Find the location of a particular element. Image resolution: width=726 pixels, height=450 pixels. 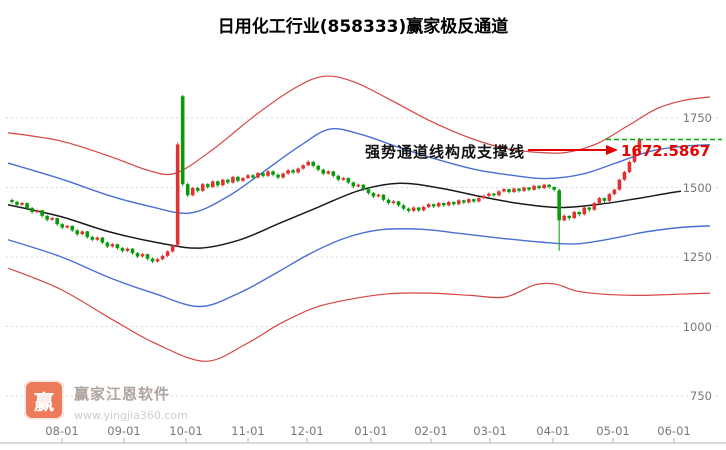

y-axis-label: 1750 is located at coordinates (697, 118).